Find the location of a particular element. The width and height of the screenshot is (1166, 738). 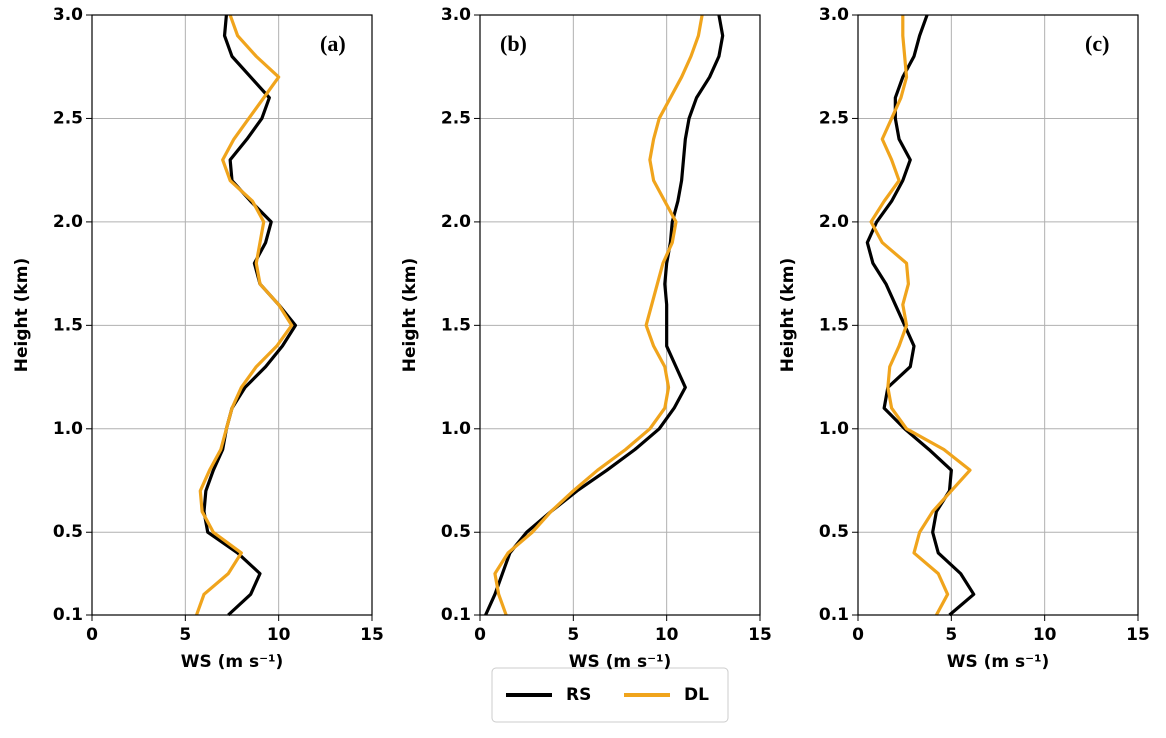

panel-label: (c) is located at coordinates (1097, 43).